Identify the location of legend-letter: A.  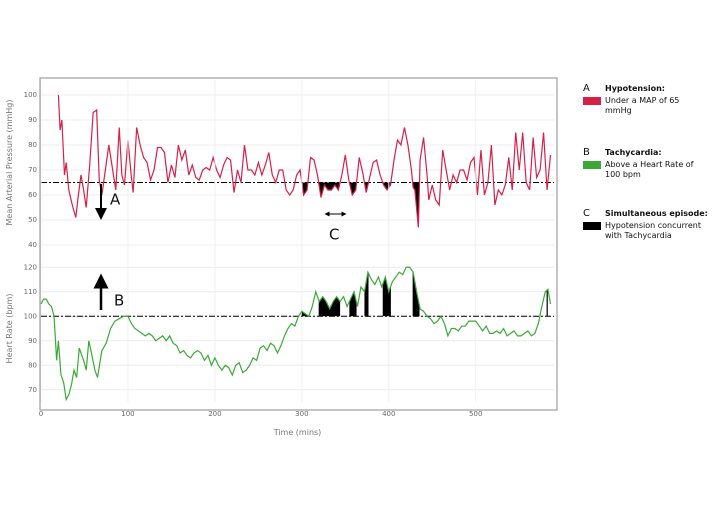
(586, 88).